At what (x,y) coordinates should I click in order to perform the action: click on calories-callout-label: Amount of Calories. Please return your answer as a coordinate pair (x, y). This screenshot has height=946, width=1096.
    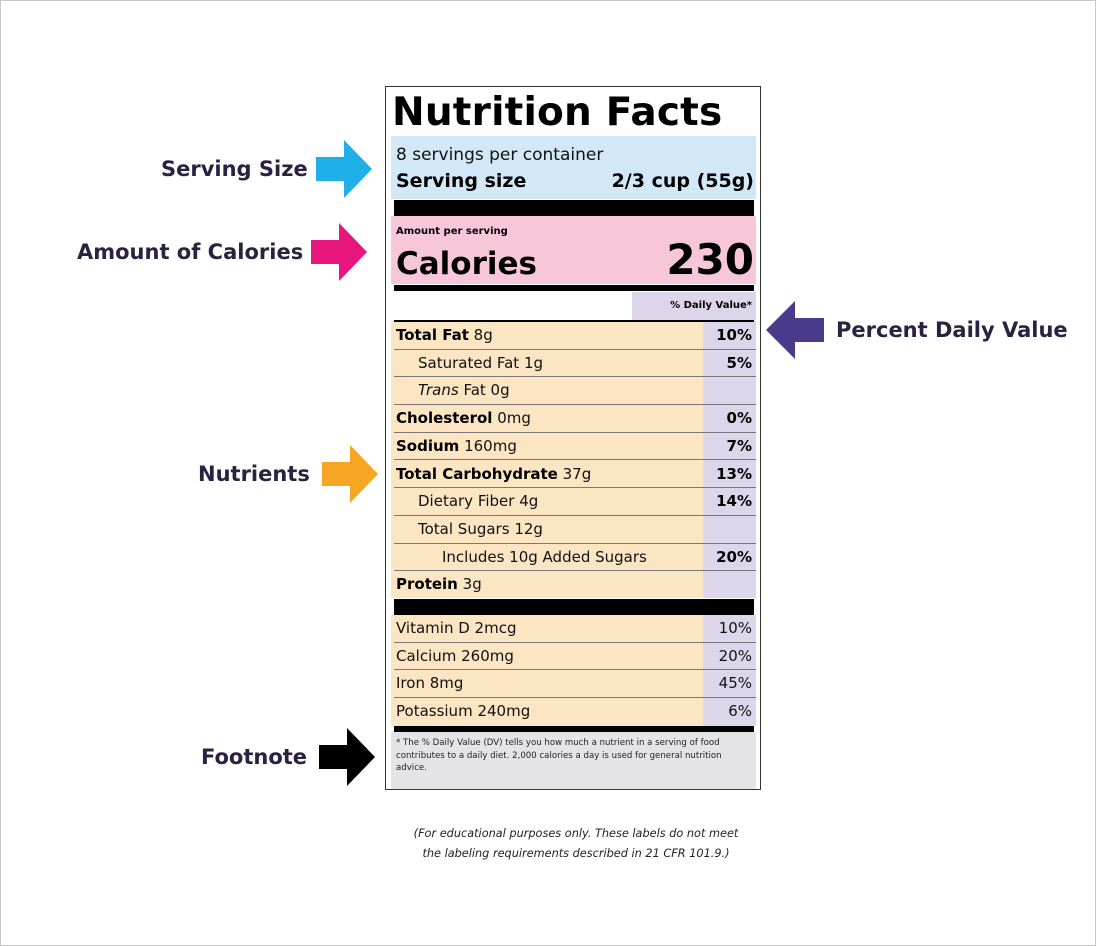
    Looking at the image, I should click on (190, 252).